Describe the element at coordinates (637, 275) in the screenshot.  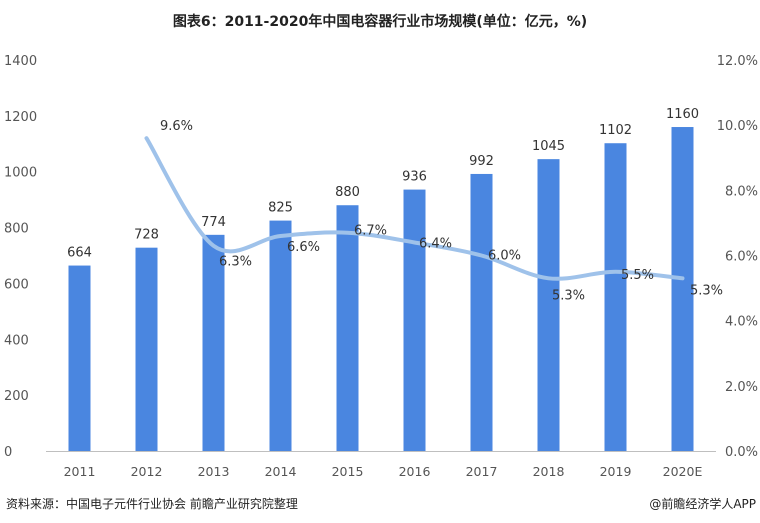
I see `line-value-label: 5.5%` at that location.